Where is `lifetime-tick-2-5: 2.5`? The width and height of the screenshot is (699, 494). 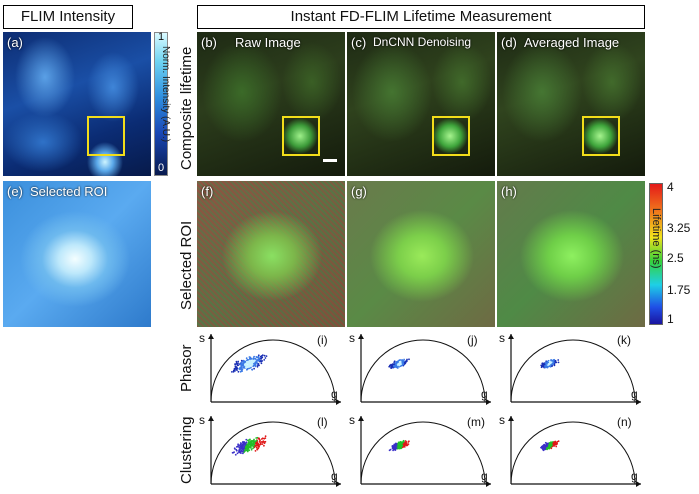 lifetime-tick-2-5: 2.5 is located at coordinates (675, 258).